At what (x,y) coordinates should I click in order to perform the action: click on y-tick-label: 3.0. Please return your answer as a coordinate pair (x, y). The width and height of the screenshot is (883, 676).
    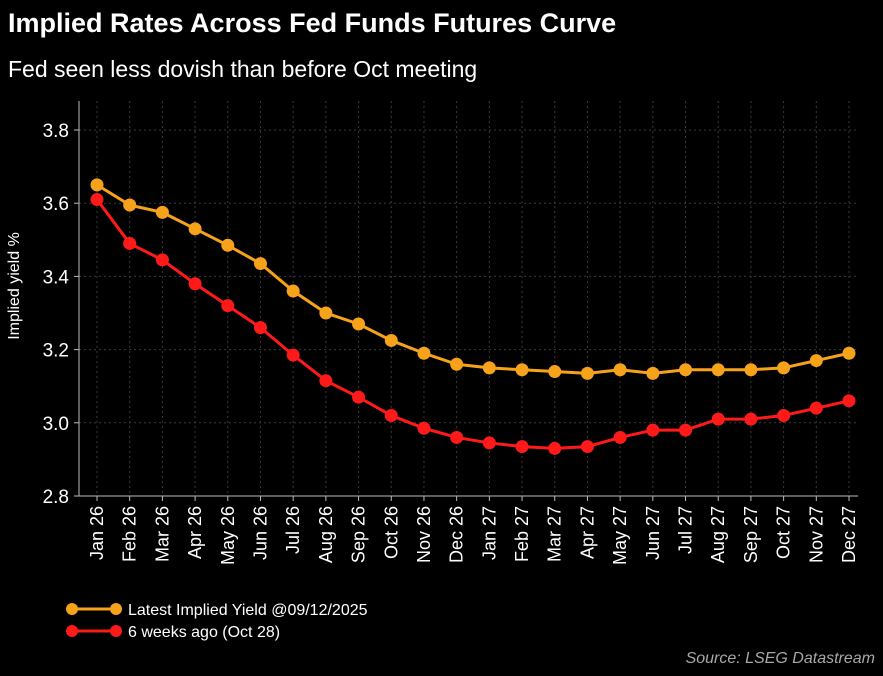
    Looking at the image, I should click on (56, 424).